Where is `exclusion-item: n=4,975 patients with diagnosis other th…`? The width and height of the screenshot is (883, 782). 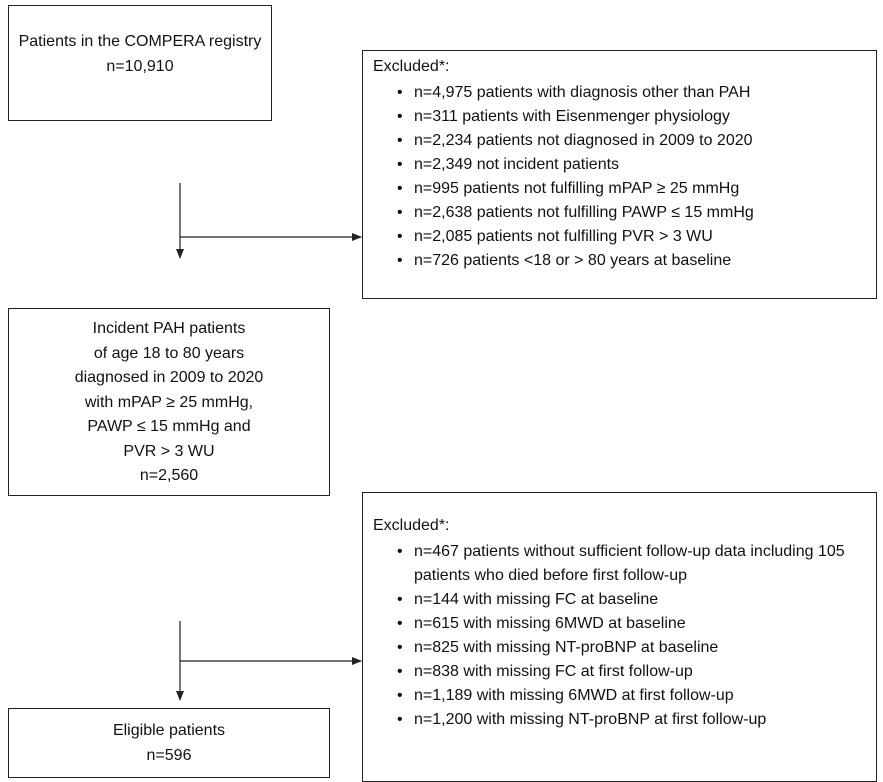
exclusion-item: n=4,975 patients with diagnosis other th… is located at coordinates (623, 93).